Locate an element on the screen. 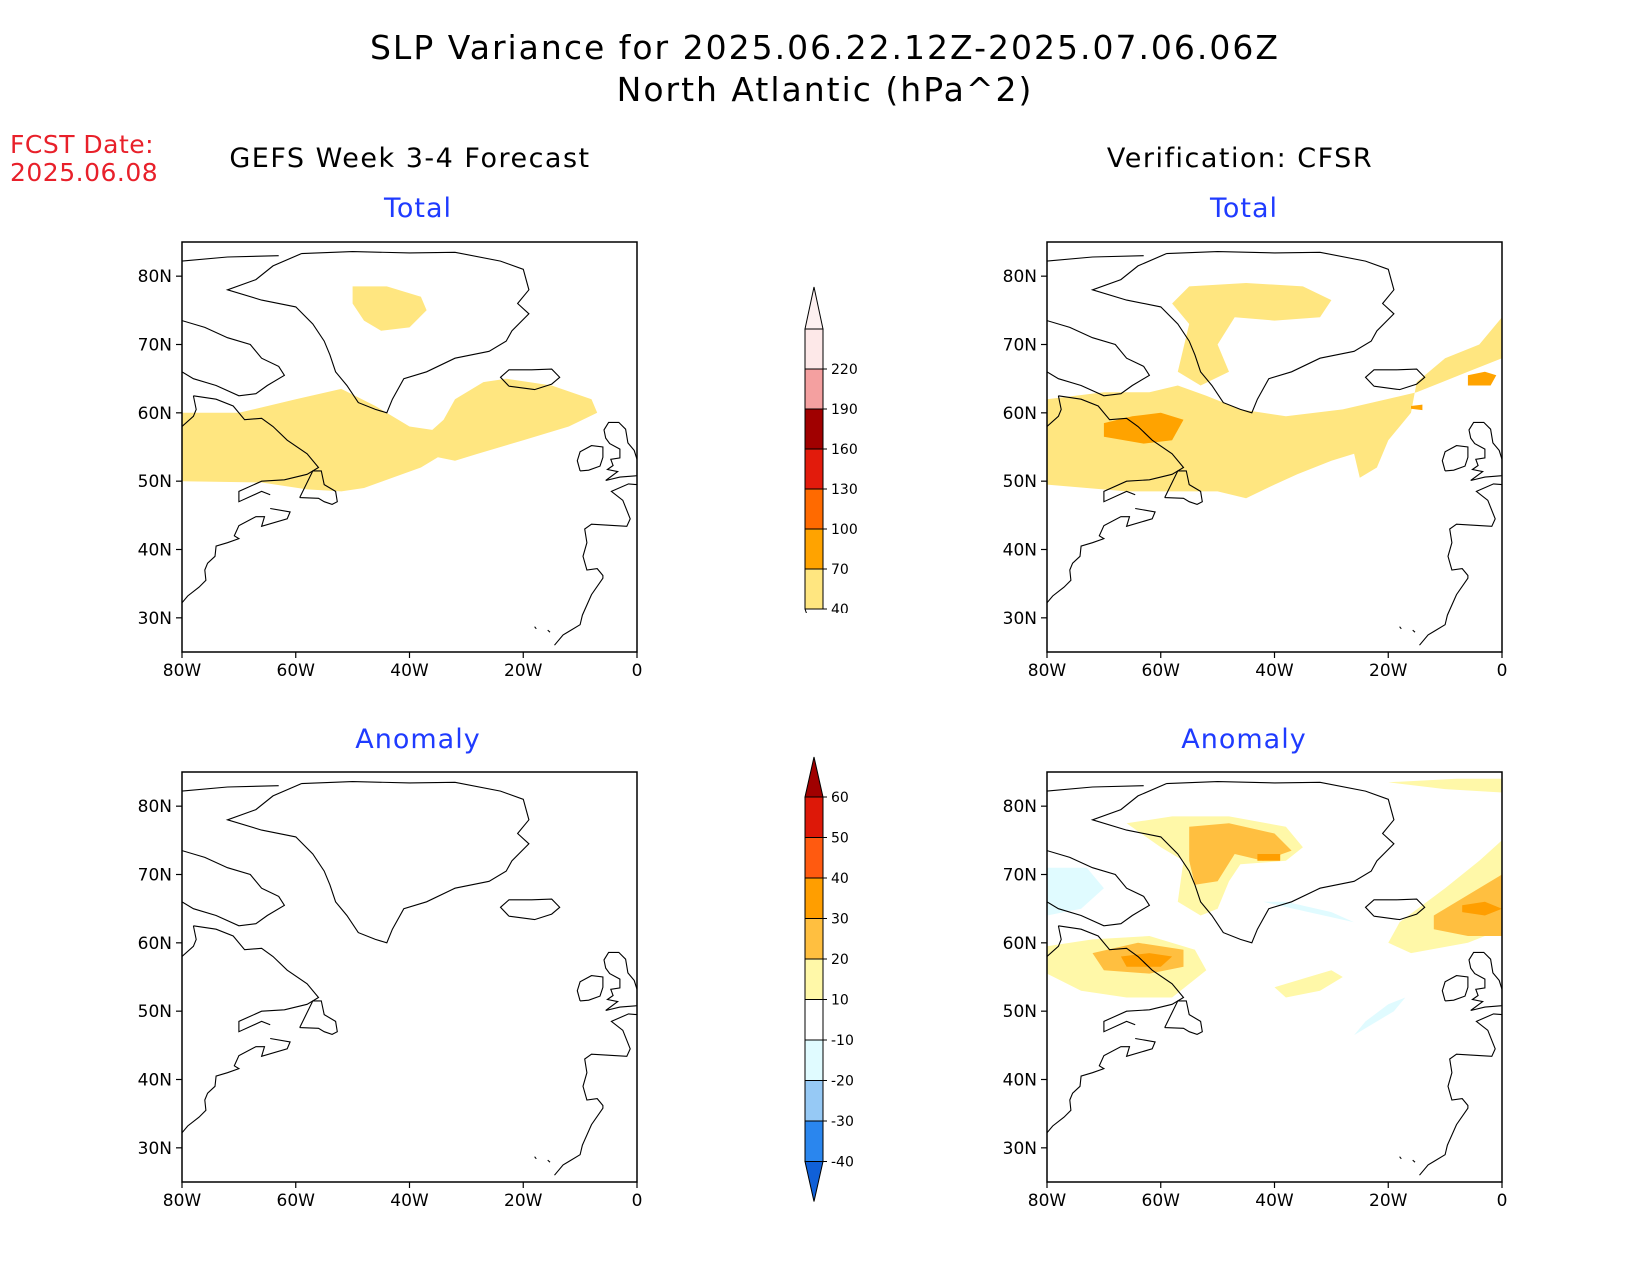 The image size is (1650, 1275). colorbar-label: 190 is located at coordinates (844, 410).